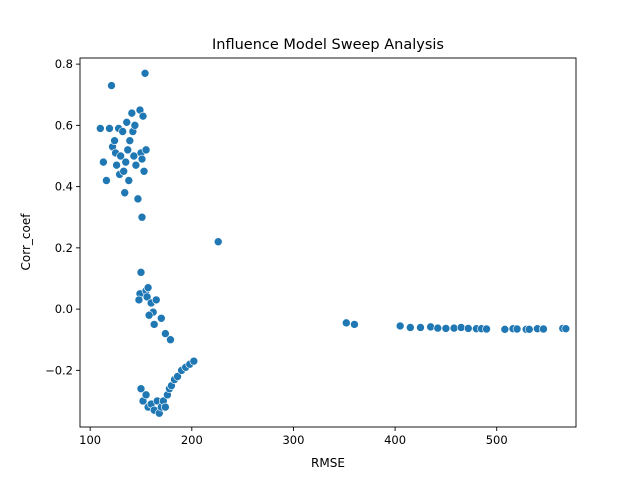 The image size is (640, 480). I want to click on x-tick-label: 300, so click(293, 440).